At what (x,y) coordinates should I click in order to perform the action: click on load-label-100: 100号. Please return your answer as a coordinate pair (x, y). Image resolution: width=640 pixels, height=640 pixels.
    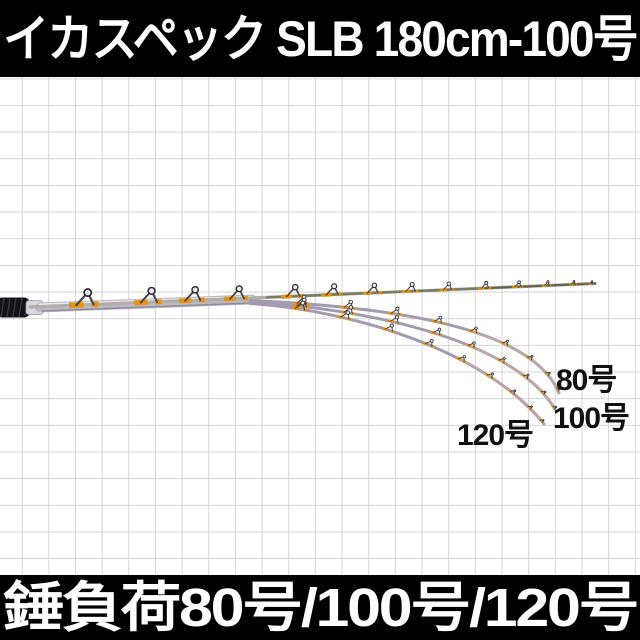
    Looking at the image, I should click on (591, 418).